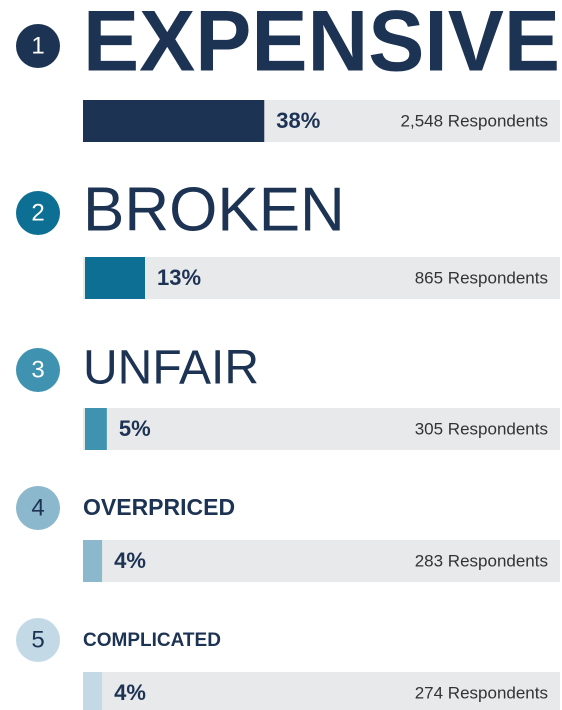 The height and width of the screenshot is (710, 562). I want to click on respondents-label: 283 Respondents, so click(481, 560).